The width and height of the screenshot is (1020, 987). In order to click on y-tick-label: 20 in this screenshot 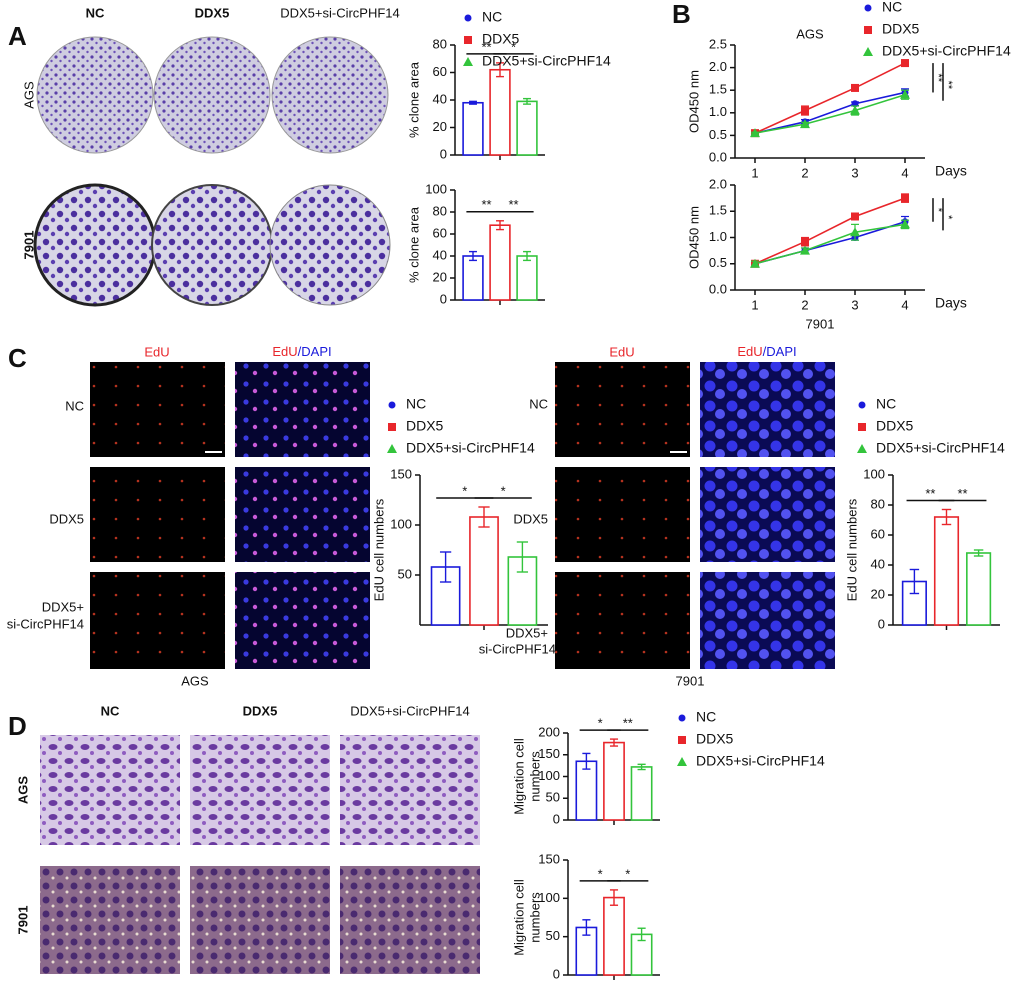, I will do `click(440, 126)`.